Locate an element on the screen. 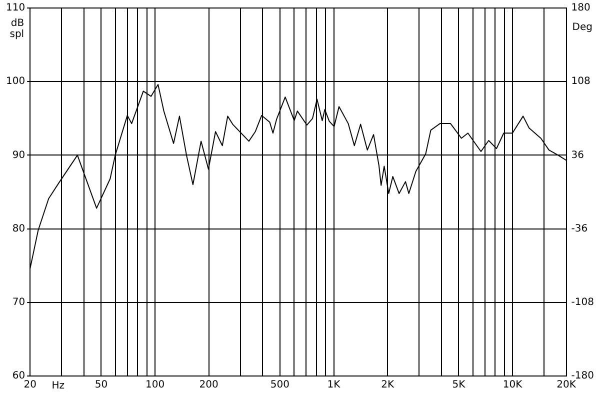 The image size is (600, 396). x-tick-label: 100 is located at coordinates (155, 385).